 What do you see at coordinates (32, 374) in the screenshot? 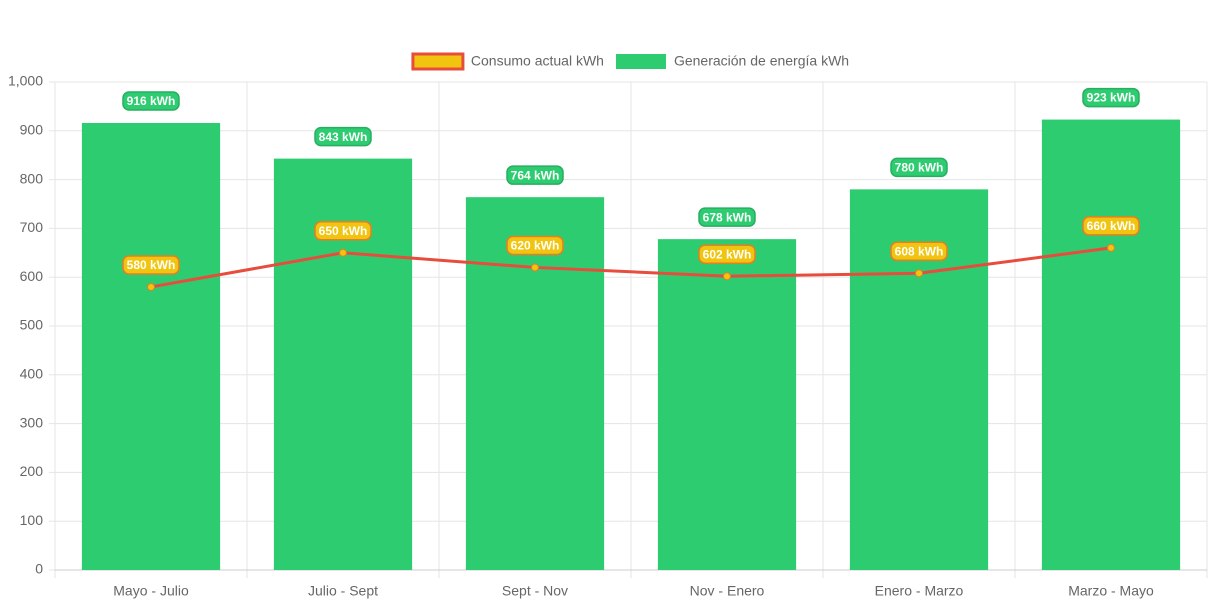
I see `y-tick-label: 400` at bounding box center [32, 374].